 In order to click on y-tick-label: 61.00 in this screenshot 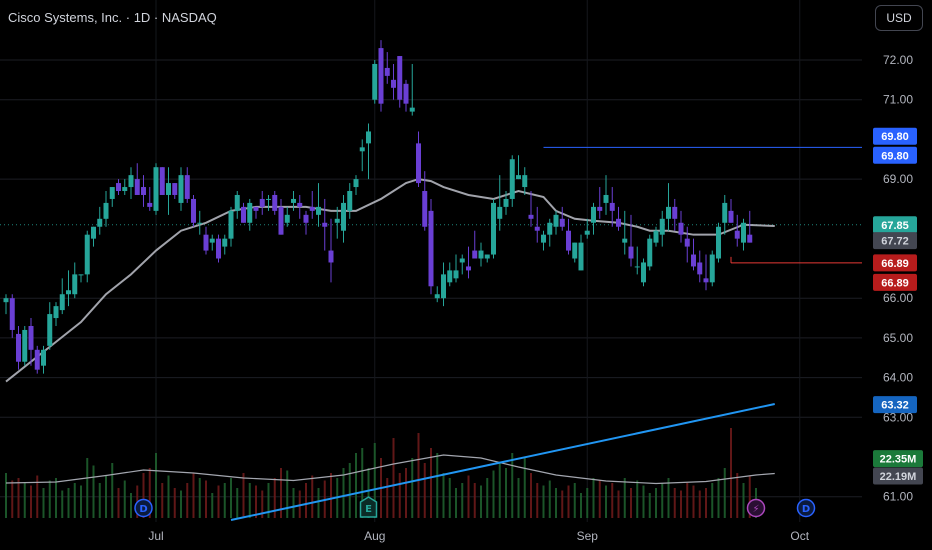, I will do `click(898, 497)`.